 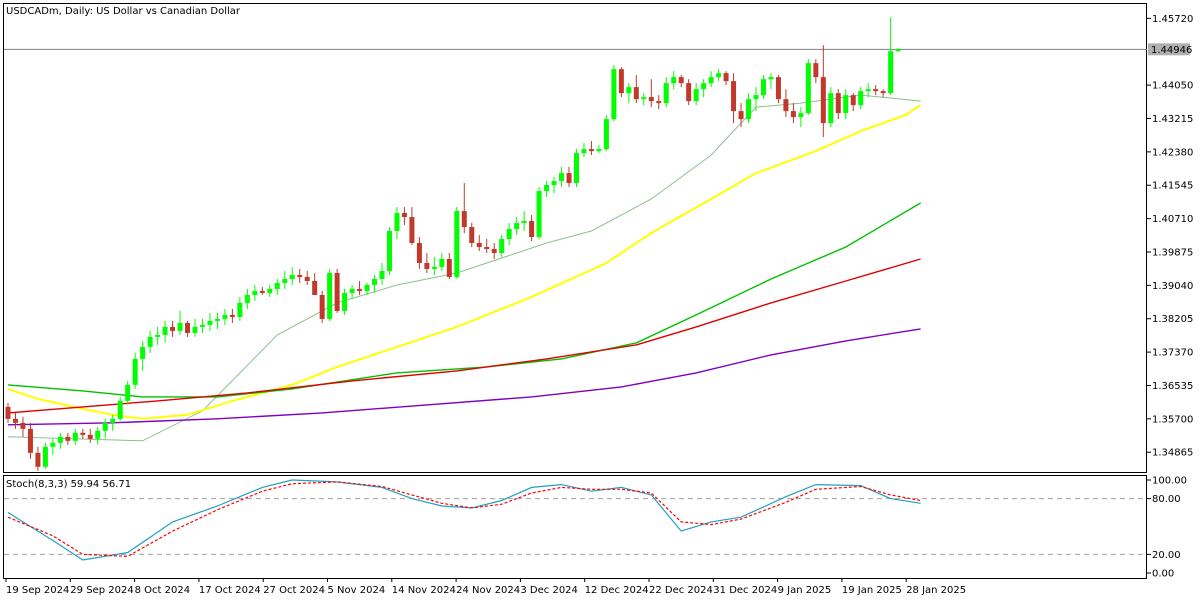 I want to click on stoch-tick-label: 20.00, so click(x=1166, y=555).